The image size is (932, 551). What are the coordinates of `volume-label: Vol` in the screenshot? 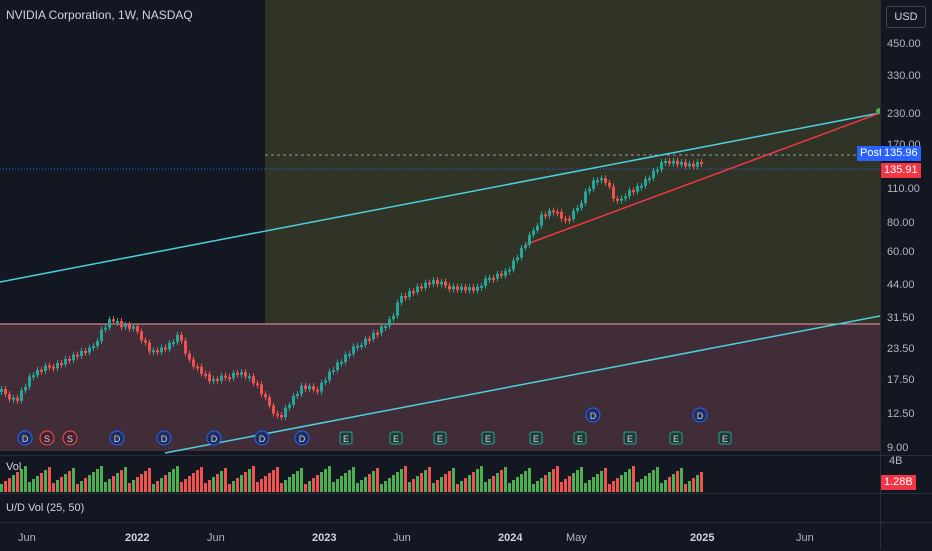 It's located at (14, 467).